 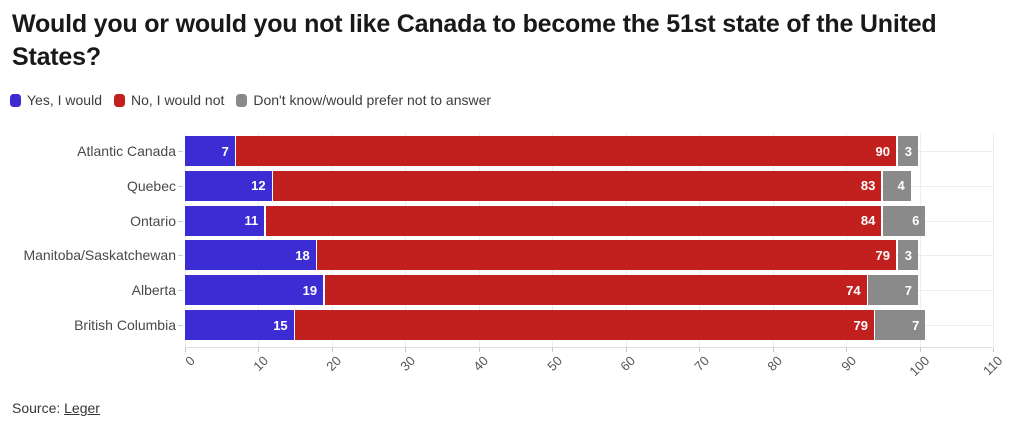 I want to click on legend-item-dontknow: Don't know/would prefer not to answer, so click(x=363, y=100).